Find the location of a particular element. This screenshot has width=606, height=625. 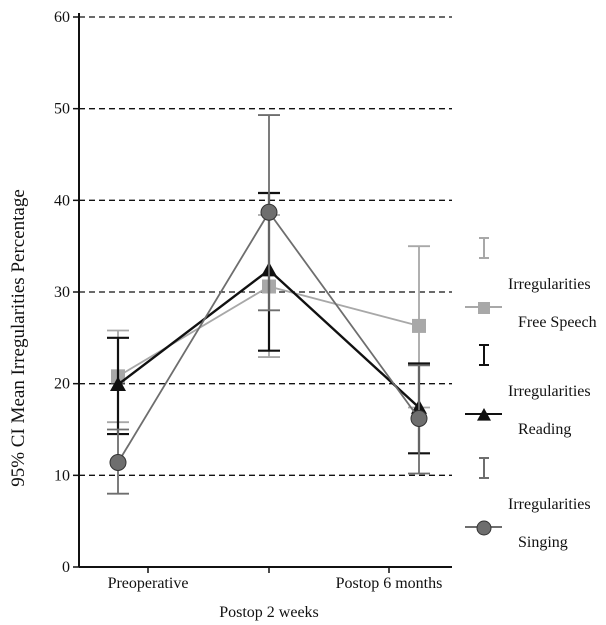

legend-label: Singing is located at coordinates (543, 542).